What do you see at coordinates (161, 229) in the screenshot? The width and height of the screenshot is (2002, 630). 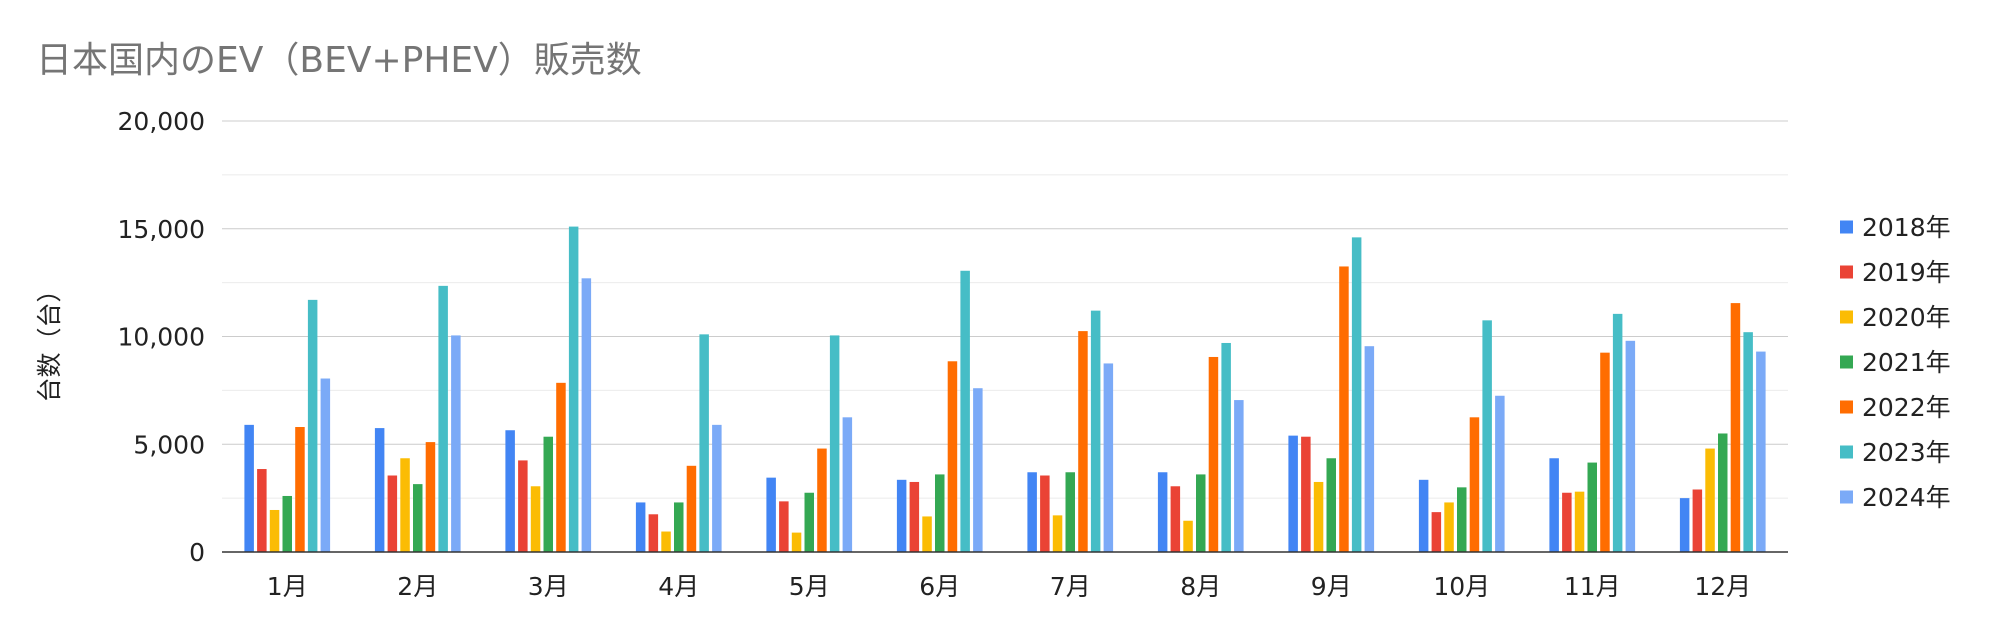 I see `y-tick-label: 15,000` at bounding box center [161, 229].